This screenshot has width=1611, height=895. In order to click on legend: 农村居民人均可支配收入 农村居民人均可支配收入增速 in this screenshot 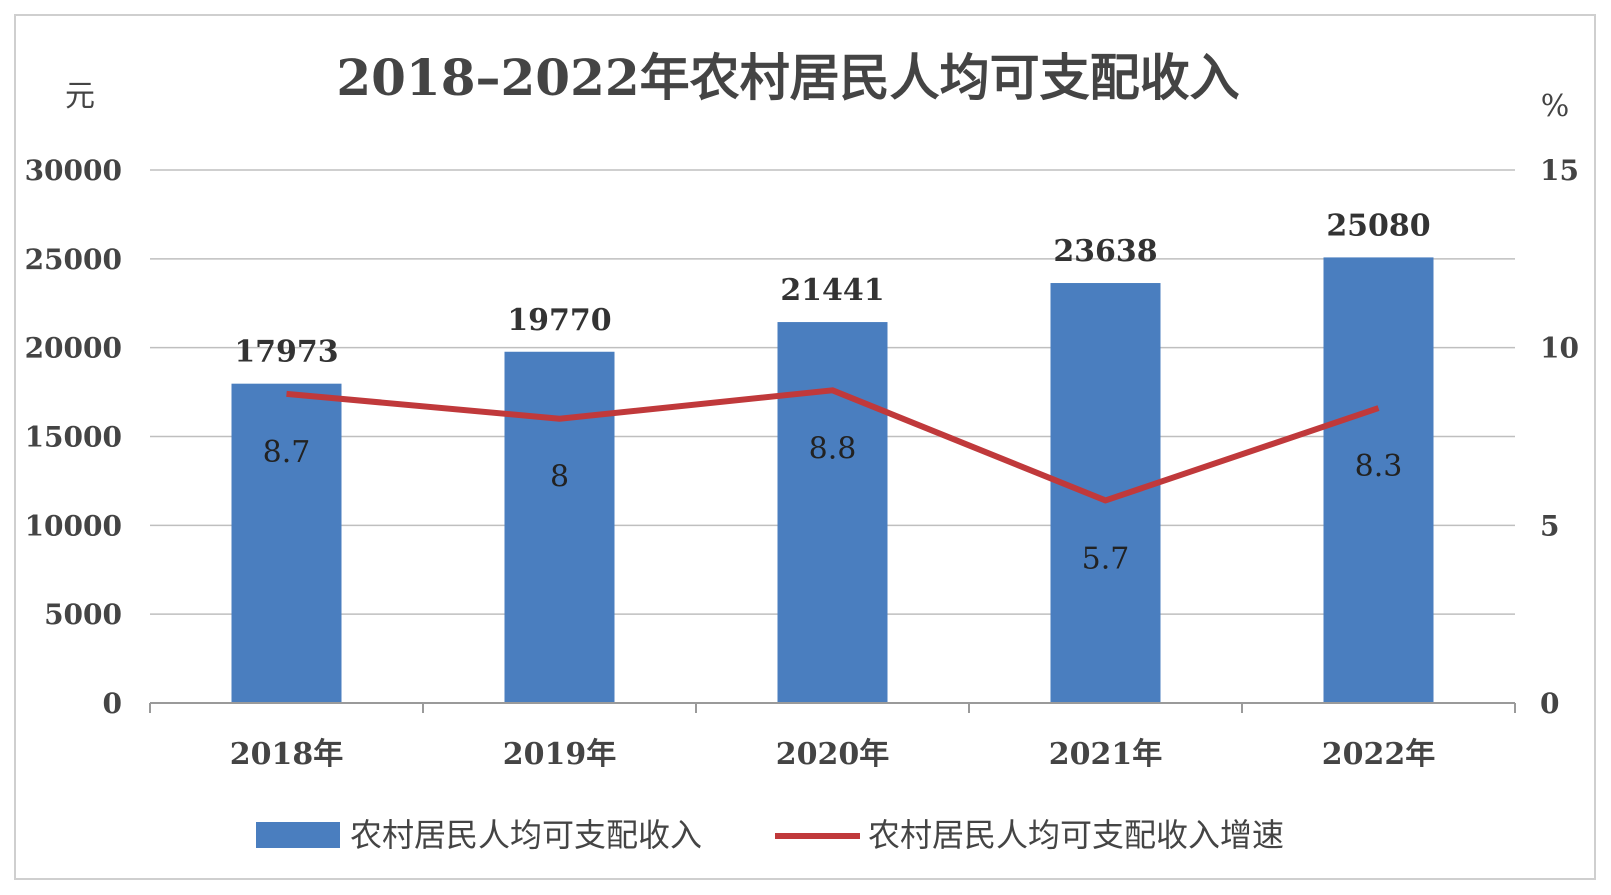, I will do `click(770, 835)`.